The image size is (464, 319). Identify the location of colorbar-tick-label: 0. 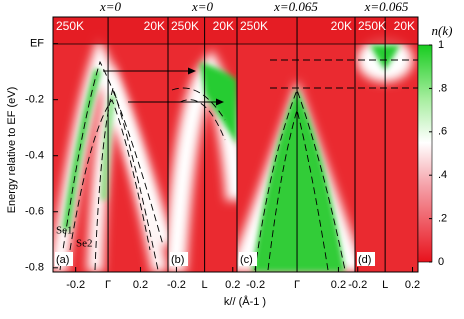
(441, 262).